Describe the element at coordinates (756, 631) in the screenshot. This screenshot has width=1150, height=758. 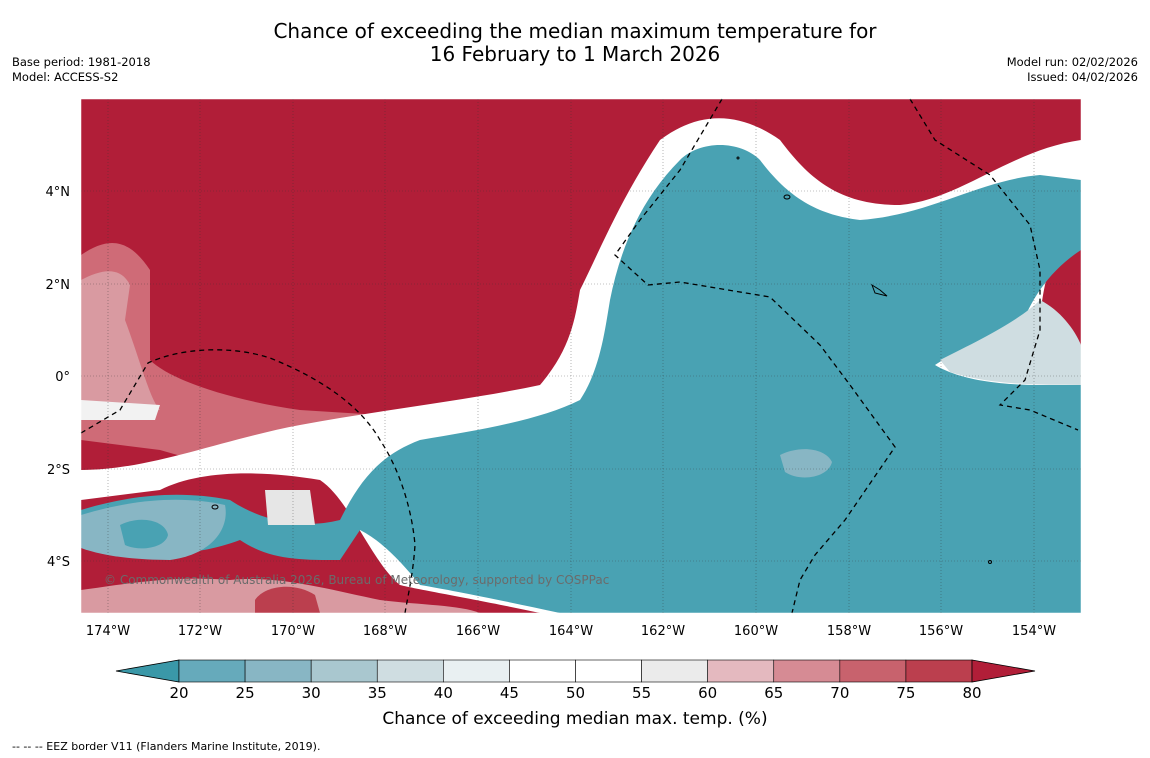
I see `lon-label: 160°W` at that location.